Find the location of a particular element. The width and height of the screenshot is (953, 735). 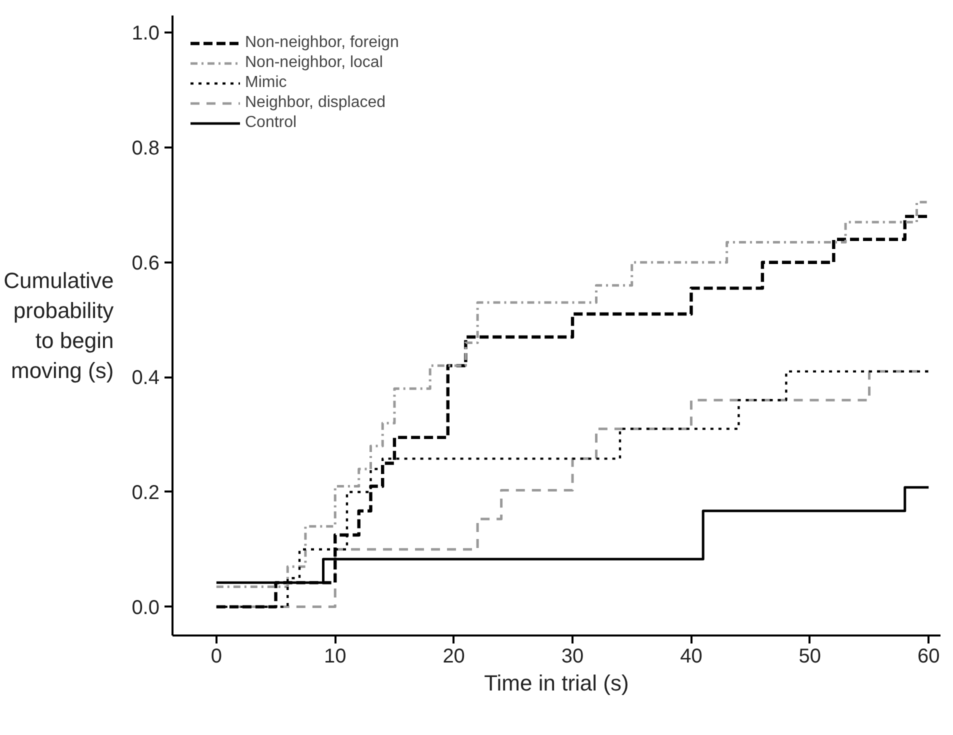

y-tick-label: 0.8 is located at coordinates (146, 149).